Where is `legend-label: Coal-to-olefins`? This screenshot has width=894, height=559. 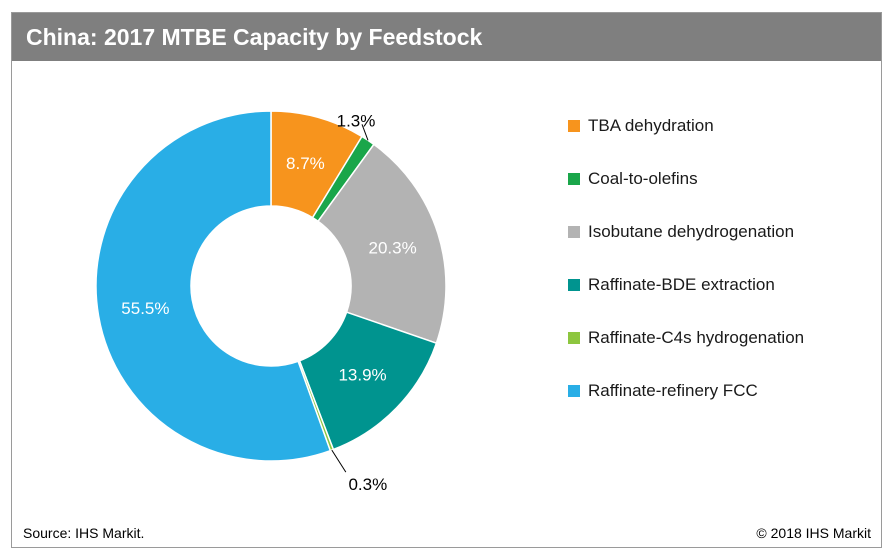 legend-label: Coal-to-olefins is located at coordinates (643, 178).